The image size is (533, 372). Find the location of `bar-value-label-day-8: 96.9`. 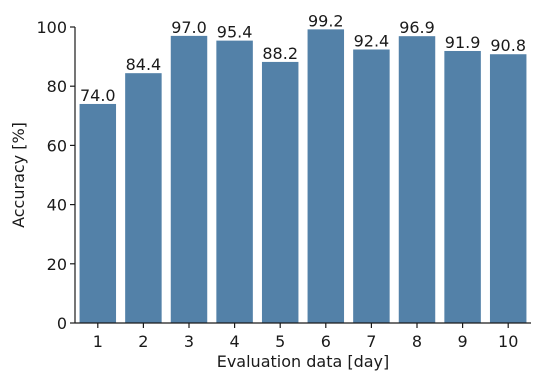

bar-value-label-day-8: 96.9 is located at coordinates (417, 27).